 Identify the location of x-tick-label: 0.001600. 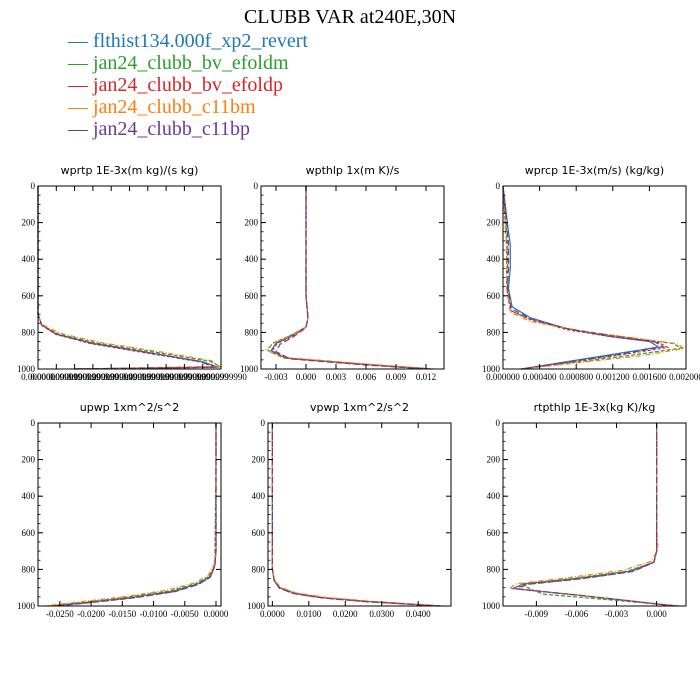
(650, 377).